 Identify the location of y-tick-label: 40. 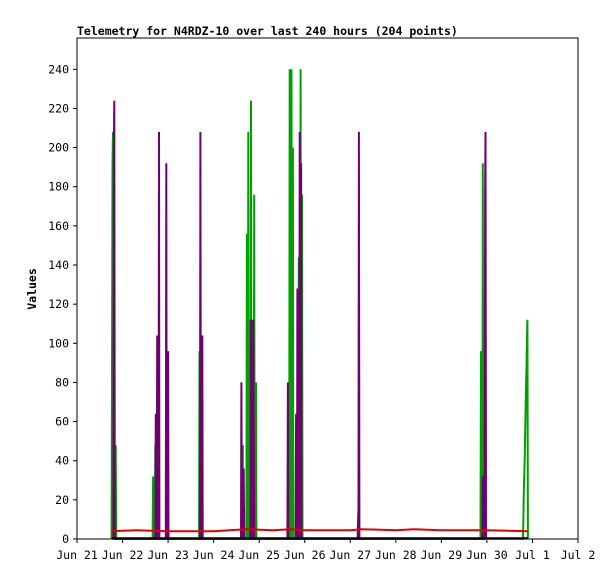
(62, 461).